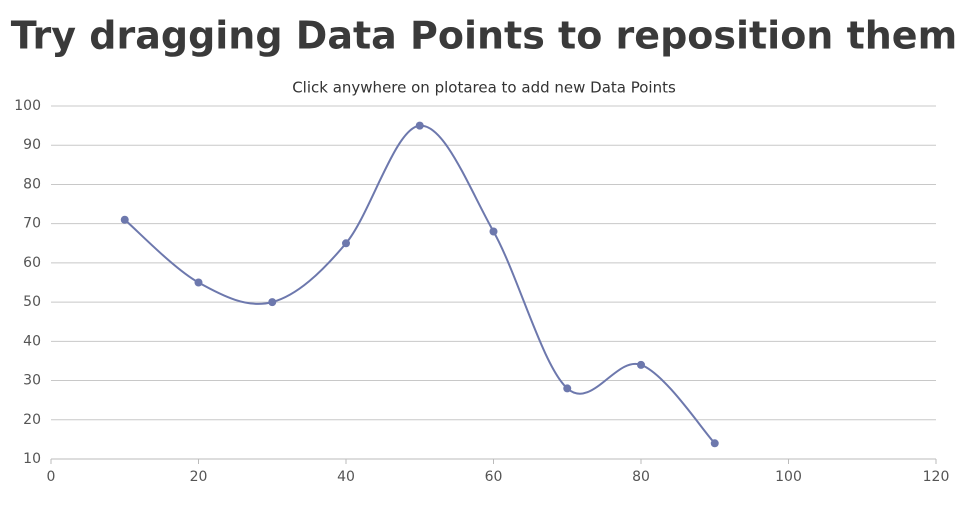 Image resolution: width=968 pixels, height=509 pixels. What do you see at coordinates (51, 477) in the screenshot?
I see `x-tick-label: 0` at bounding box center [51, 477].